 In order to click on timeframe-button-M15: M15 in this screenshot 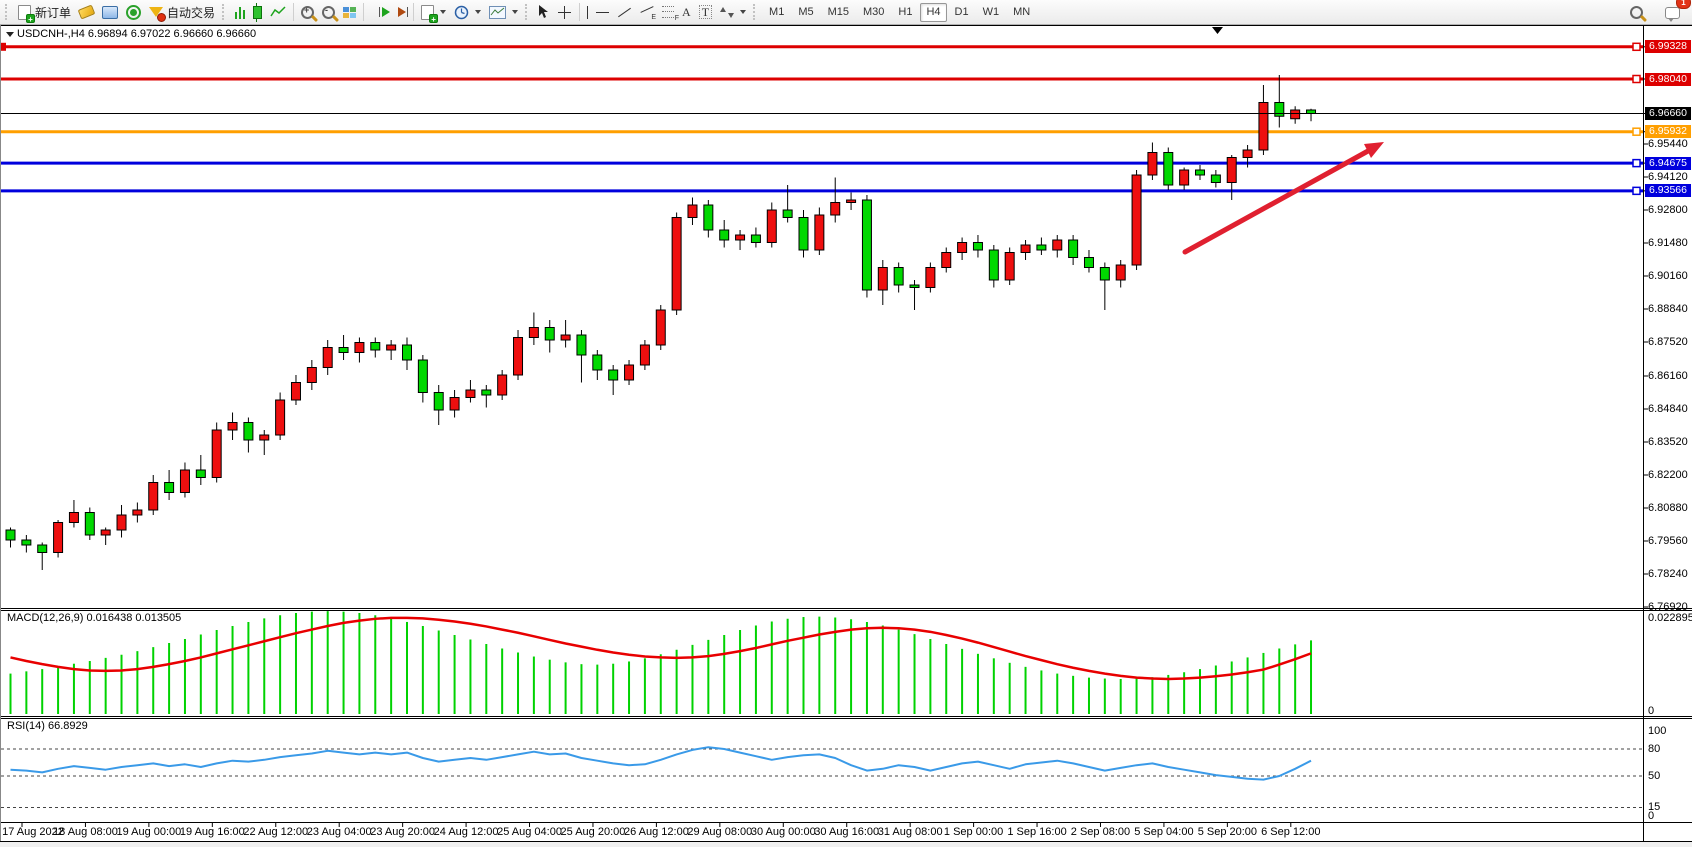, I will do `click(838, 12)`.